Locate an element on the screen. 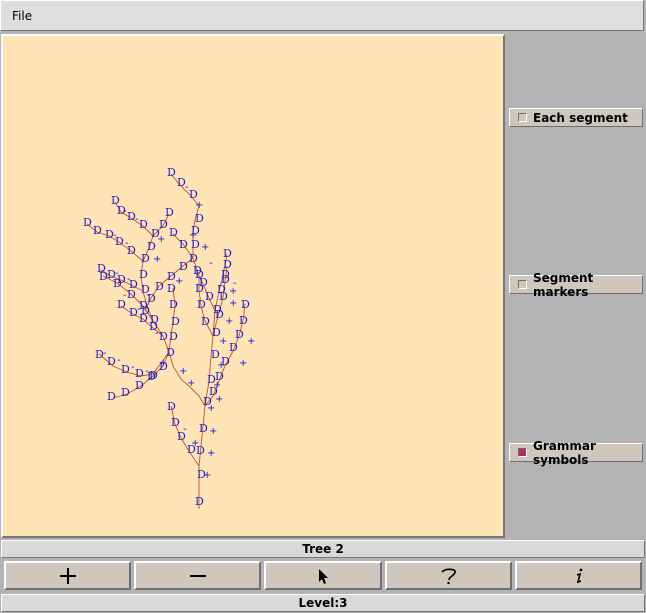 This screenshot has height=613, width=646. each-segment-checkbox is located at coordinates (522, 117).